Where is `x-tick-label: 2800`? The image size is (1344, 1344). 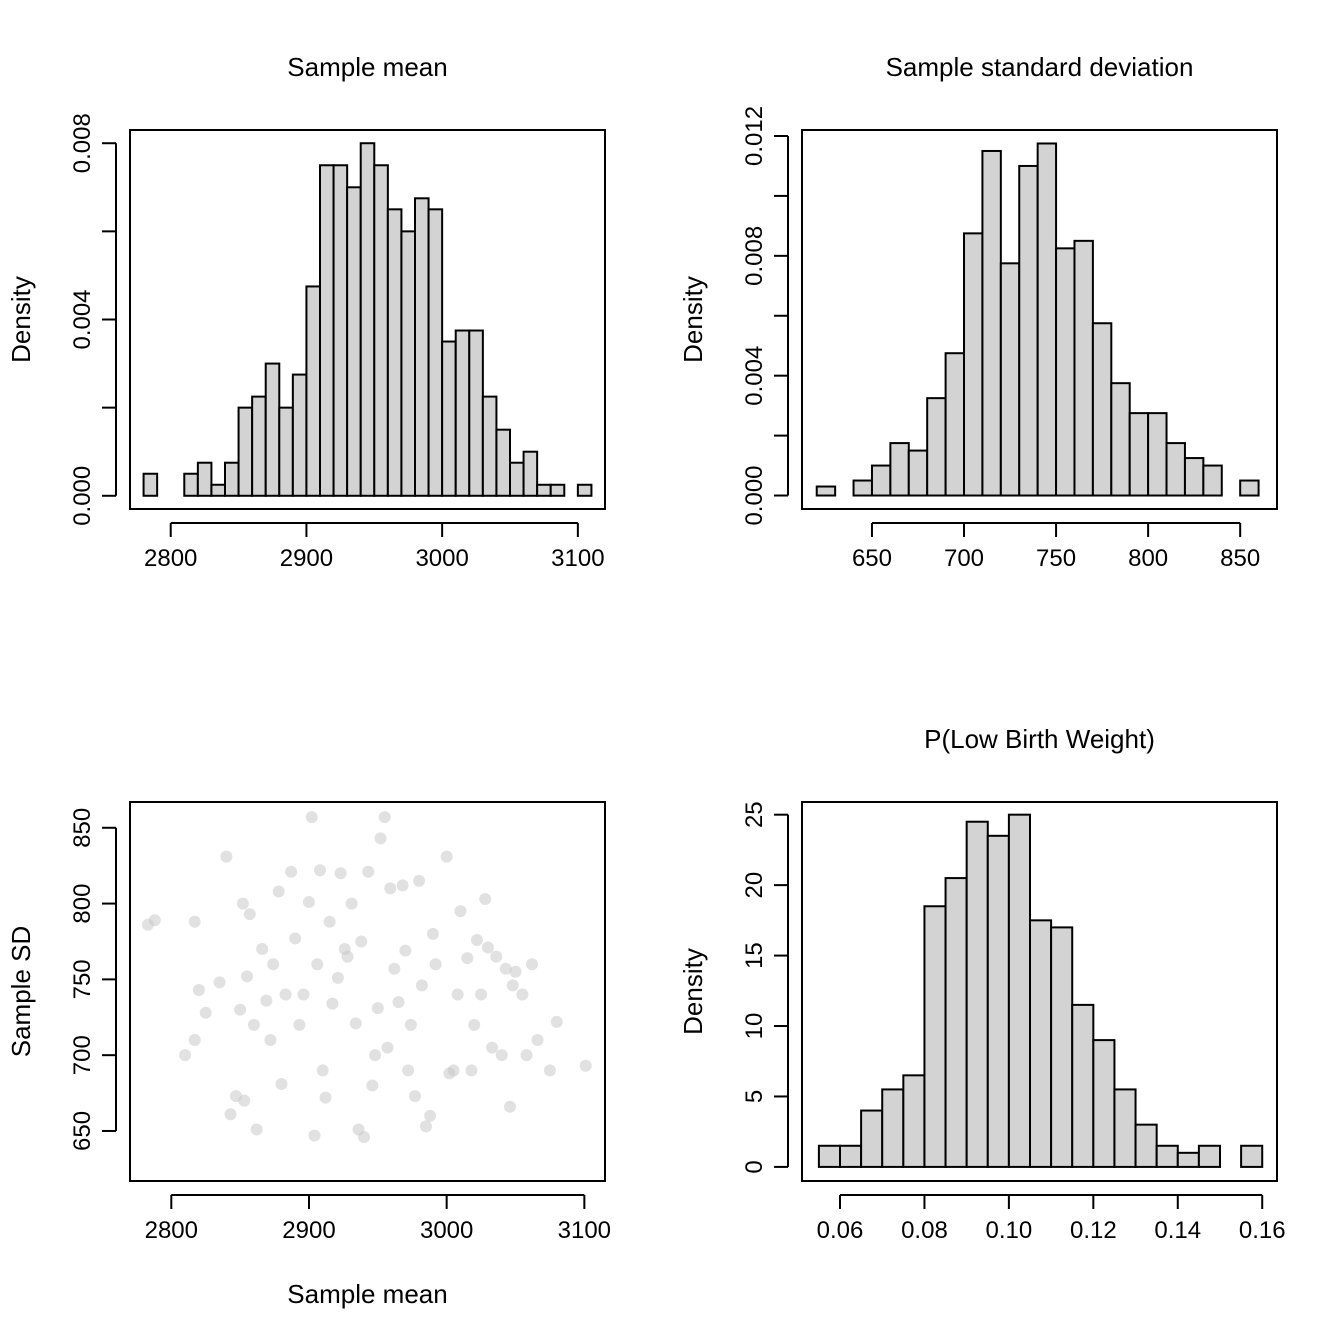
x-tick-label: 2800 is located at coordinates (171, 1230).